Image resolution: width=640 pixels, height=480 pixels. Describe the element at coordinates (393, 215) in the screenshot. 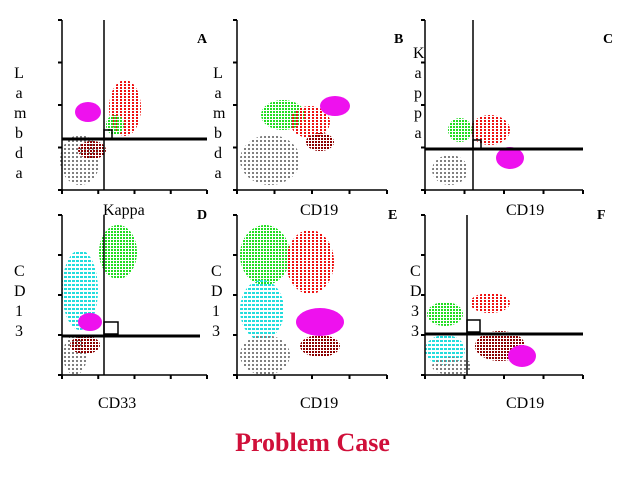

I see `panel-letter: E` at that location.